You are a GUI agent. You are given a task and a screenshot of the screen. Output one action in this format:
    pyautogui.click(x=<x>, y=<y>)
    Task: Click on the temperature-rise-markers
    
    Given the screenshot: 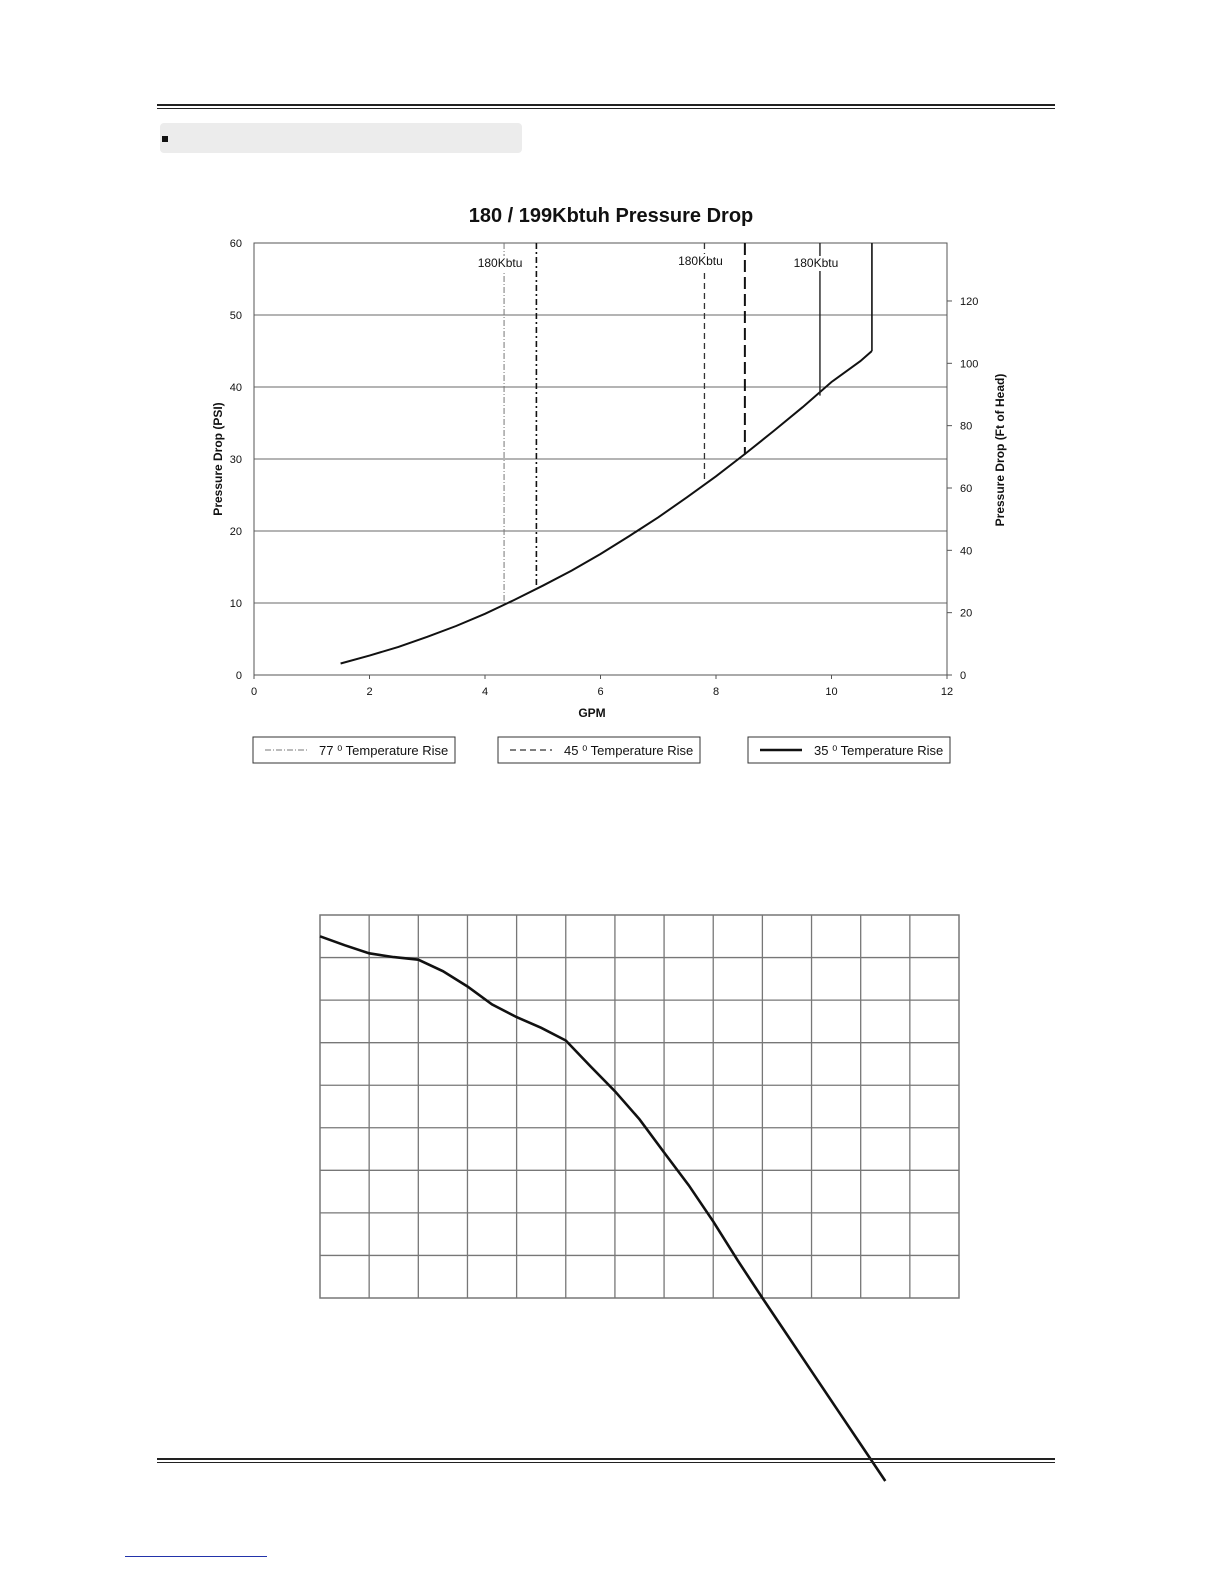 What is the action you would take?
    pyautogui.click(x=688, y=422)
    